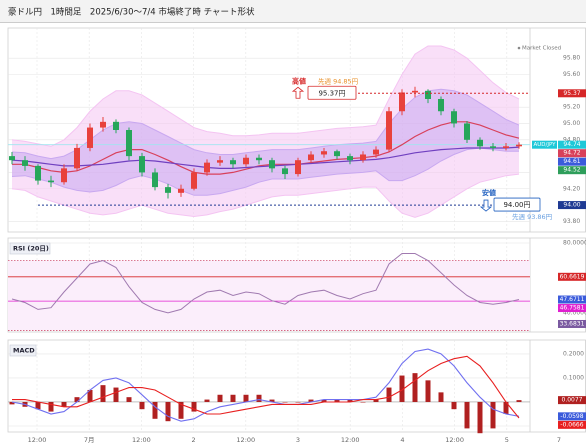  Describe the element at coordinates (194, 440) in the screenshot. I see `x-tick-label: 2` at that location.